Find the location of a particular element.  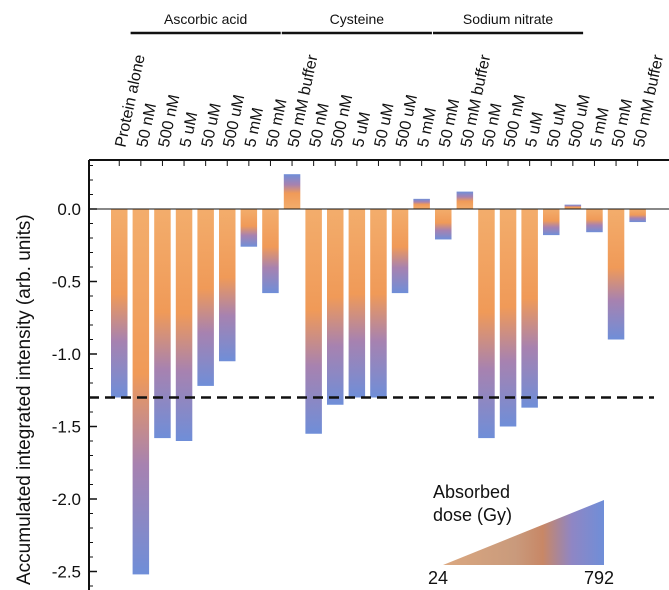

category-label: 50 mM buffer is located at coordinates (649, 101).